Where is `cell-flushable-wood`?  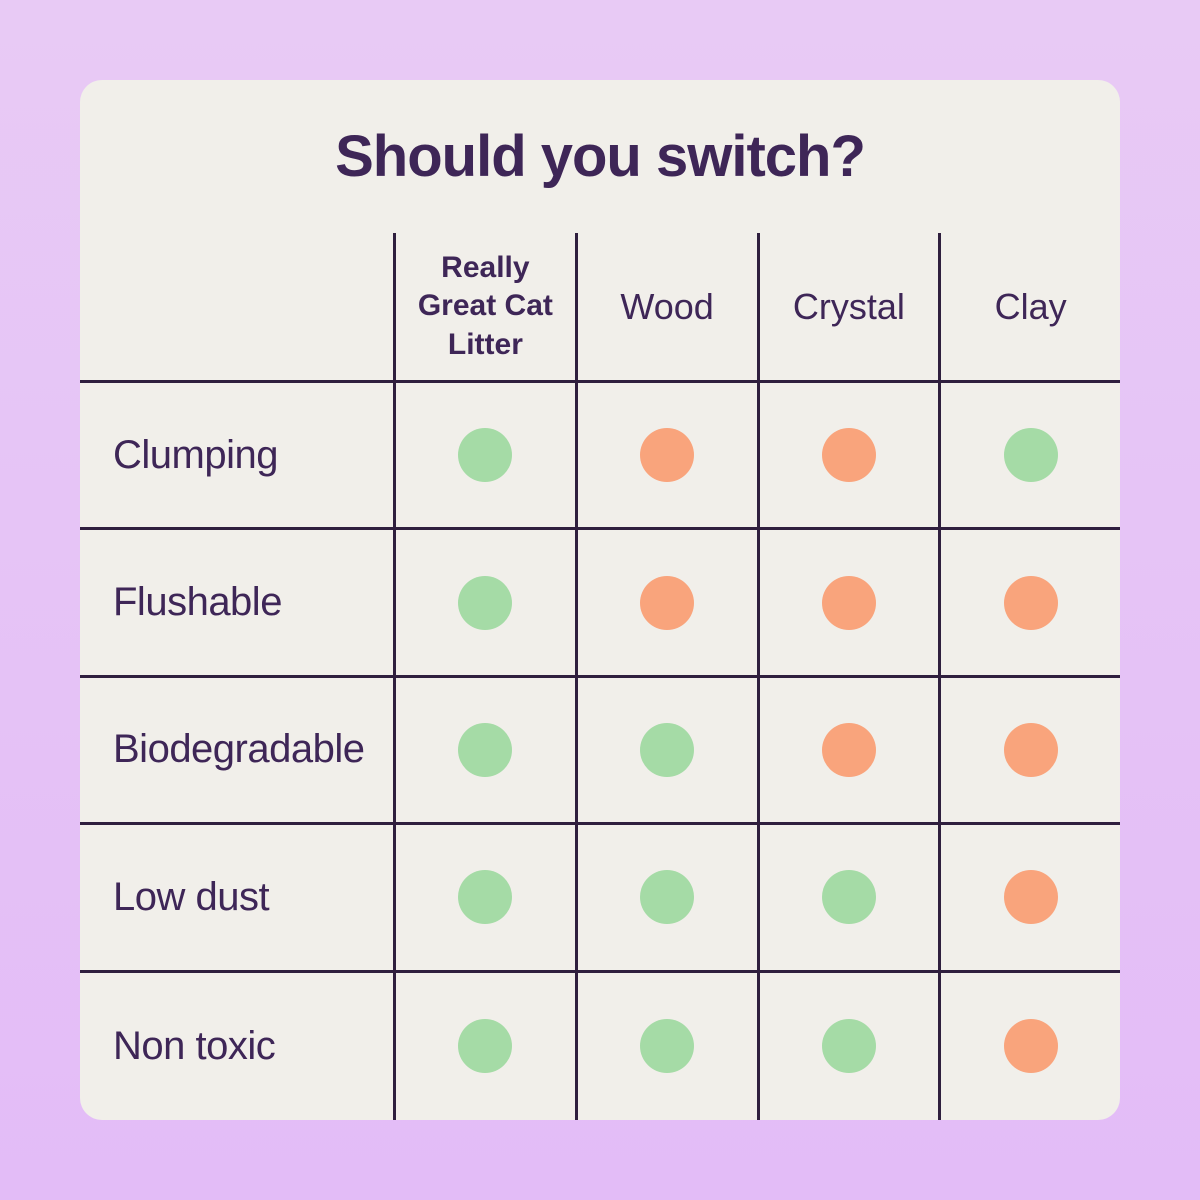 cell-flushable-wood is located at coordinates (665, 604).